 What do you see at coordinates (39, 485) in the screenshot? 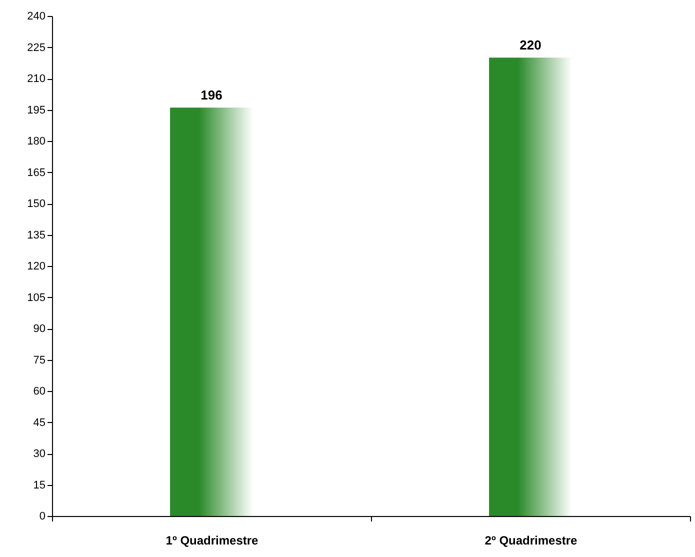
I see `y-tick-label: 15` at bounding box center [39, 485].